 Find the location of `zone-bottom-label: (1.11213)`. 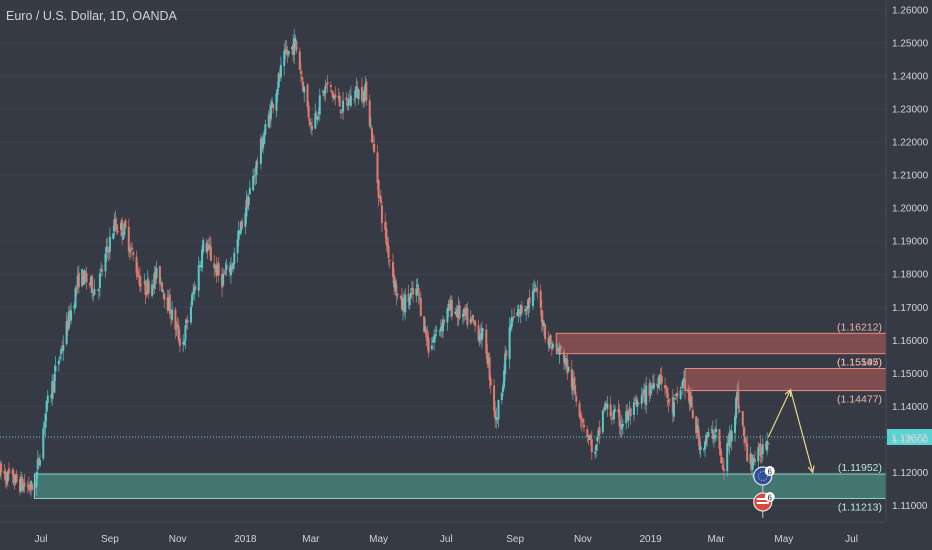

zone-bottom-label: (1.11213) is located at coordinates (860, 507).